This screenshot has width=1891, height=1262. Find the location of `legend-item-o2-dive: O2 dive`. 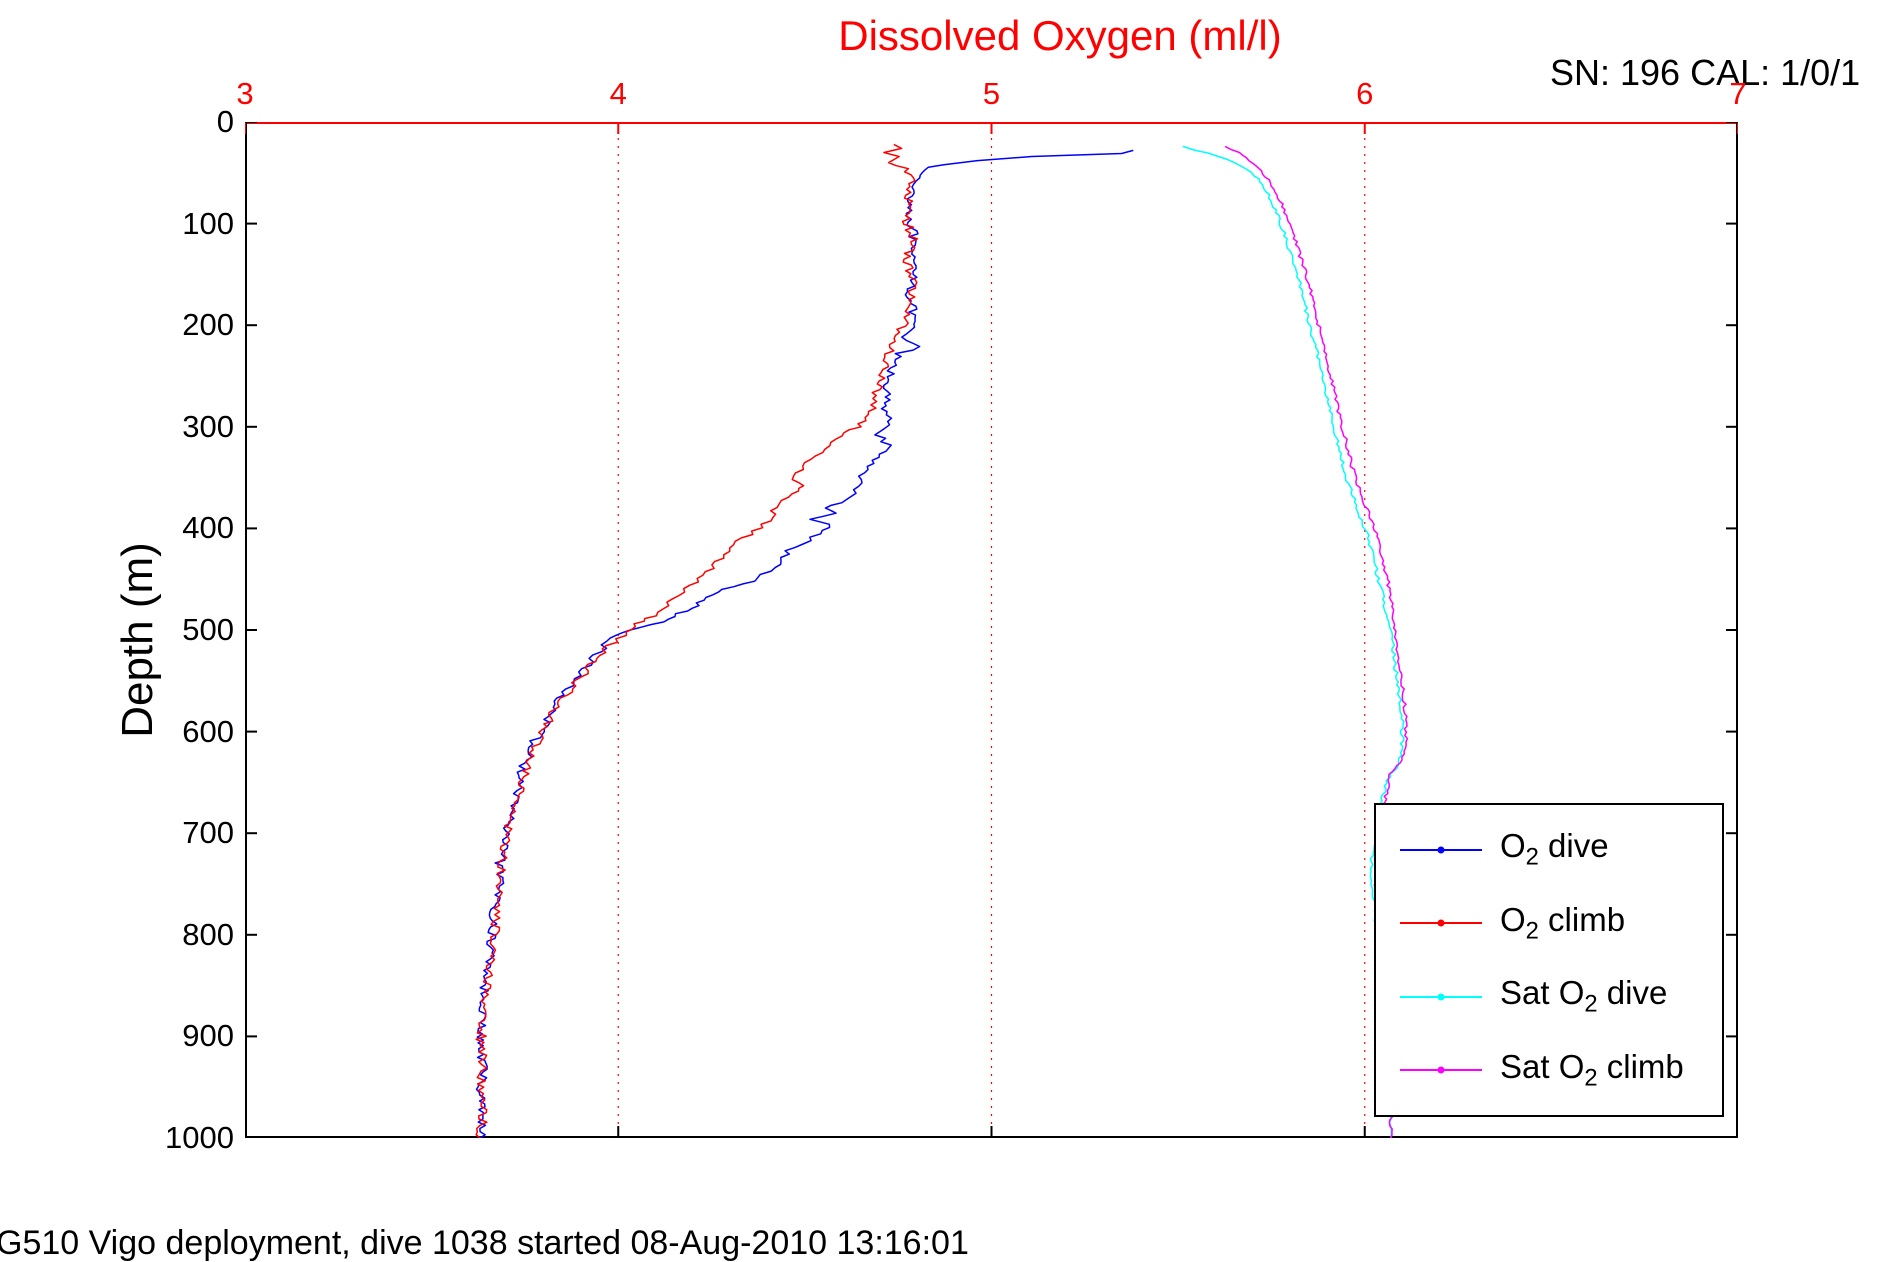

legend-item-o2-dive: O2 dive is located at coordinates (1549, 849).